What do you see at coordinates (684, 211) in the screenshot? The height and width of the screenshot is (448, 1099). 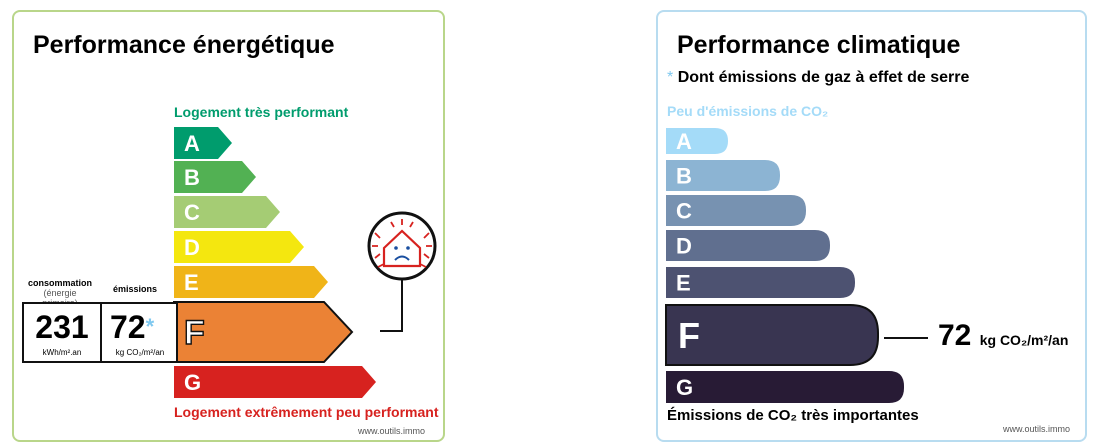 I see `climate-class-letter: C` at bounding box center [684, 211].